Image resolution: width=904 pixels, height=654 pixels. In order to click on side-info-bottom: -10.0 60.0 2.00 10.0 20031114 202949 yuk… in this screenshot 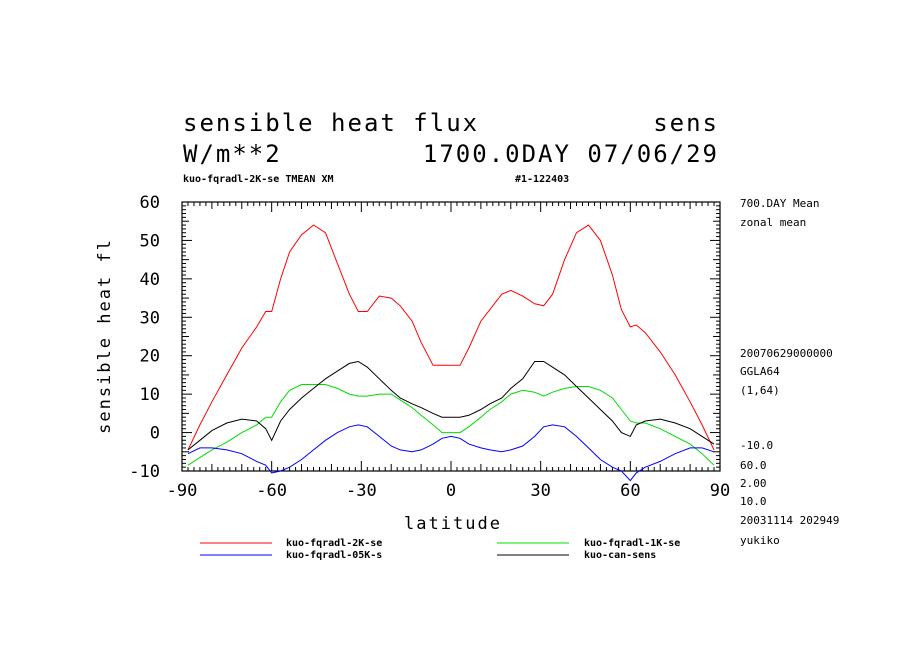, I will do `click(789, 493)`.